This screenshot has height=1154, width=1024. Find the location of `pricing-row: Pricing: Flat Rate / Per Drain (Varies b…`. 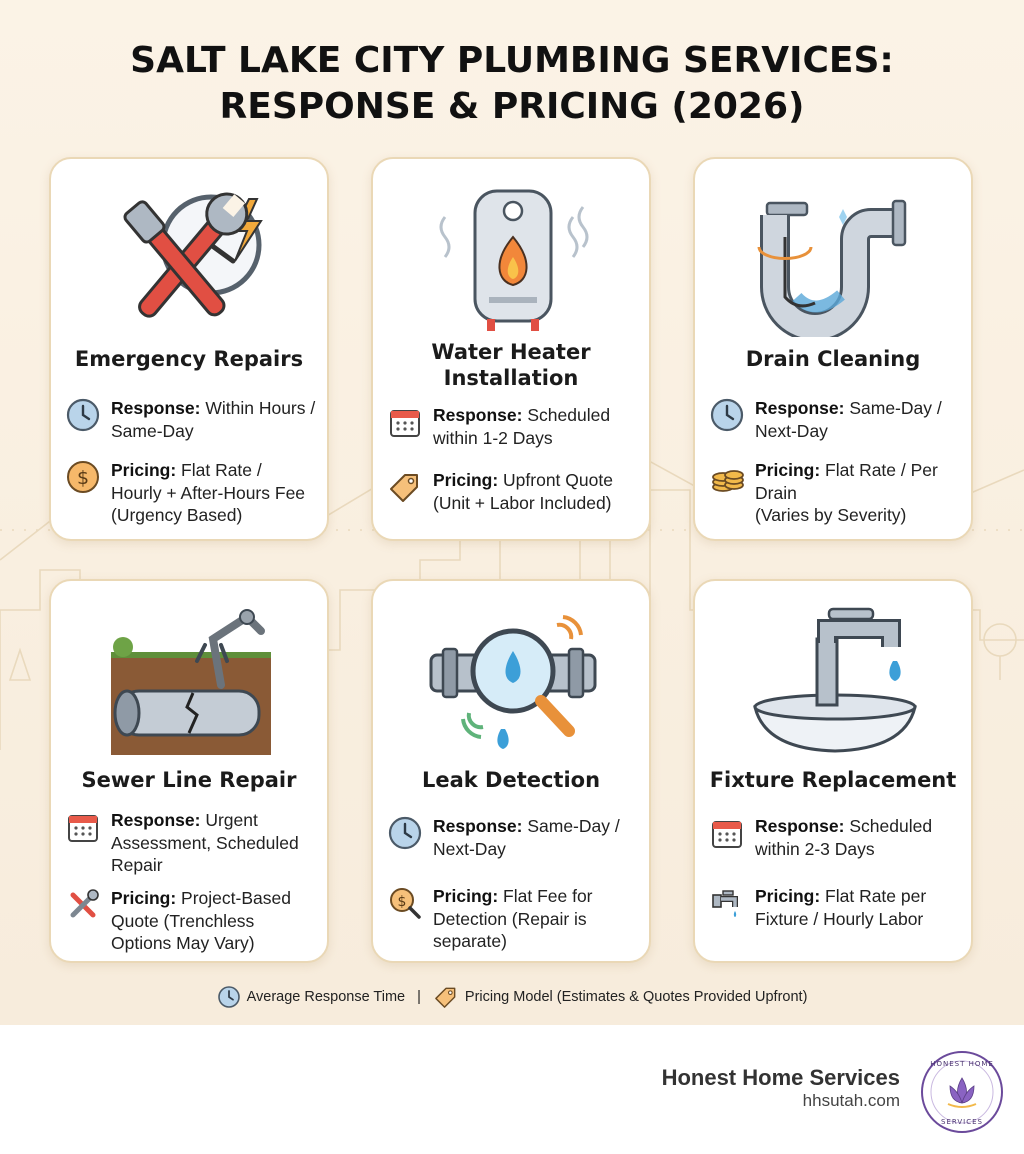

pricing-row: Pricing: Flat Rate / Per Drain (Varies b… is located at coordinates (835, 493).